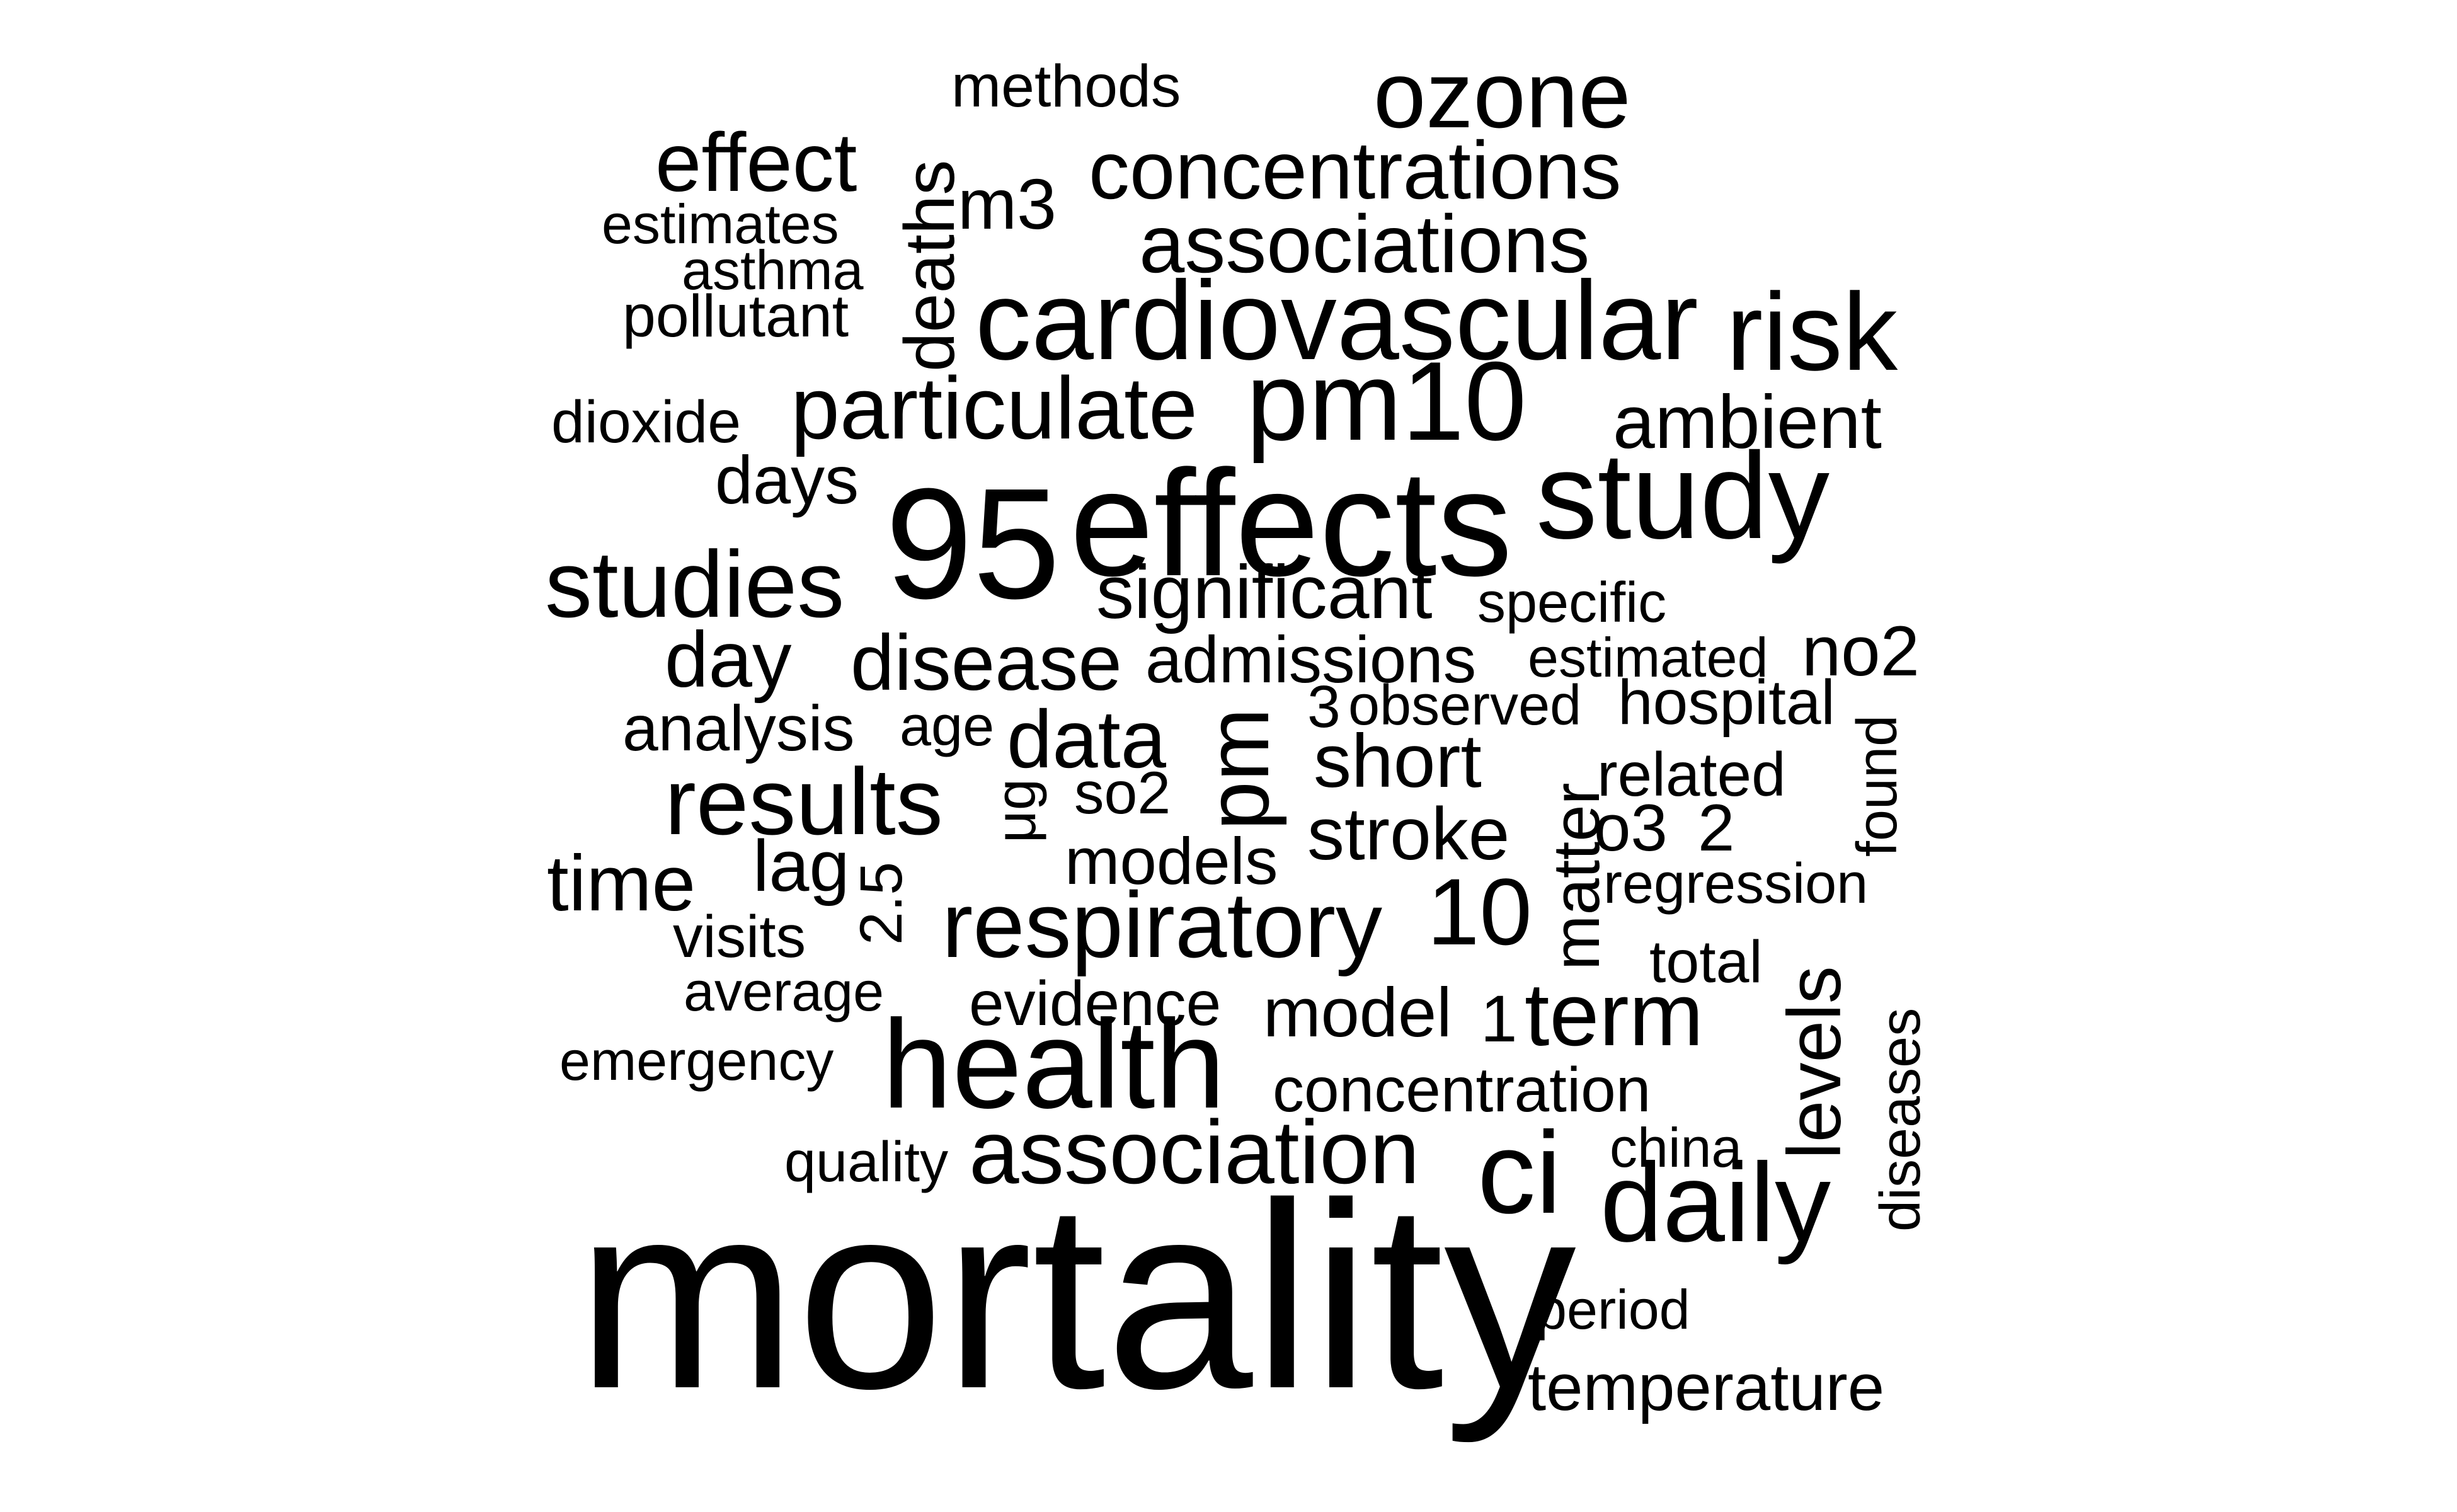 This screenshot has height=1512, width=2457. What do you see at coordinates (1324, 706) in the screenshot?
I see `word-3: 3` at bounding box center [1324, 706].